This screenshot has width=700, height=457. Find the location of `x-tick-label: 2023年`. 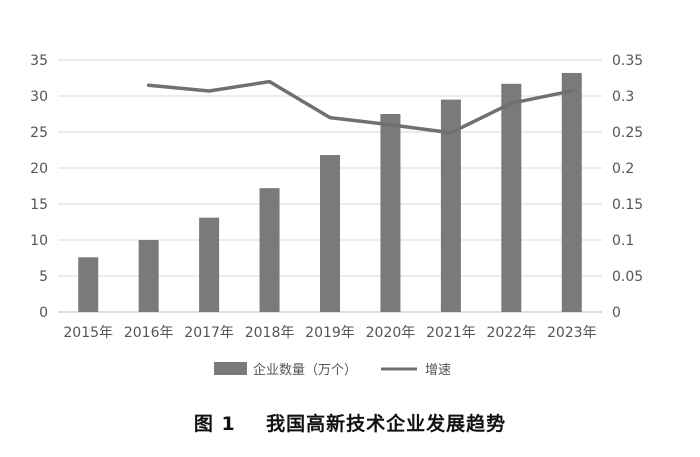

x-tick-label: 2023年 is located at coordinates (572, 333).